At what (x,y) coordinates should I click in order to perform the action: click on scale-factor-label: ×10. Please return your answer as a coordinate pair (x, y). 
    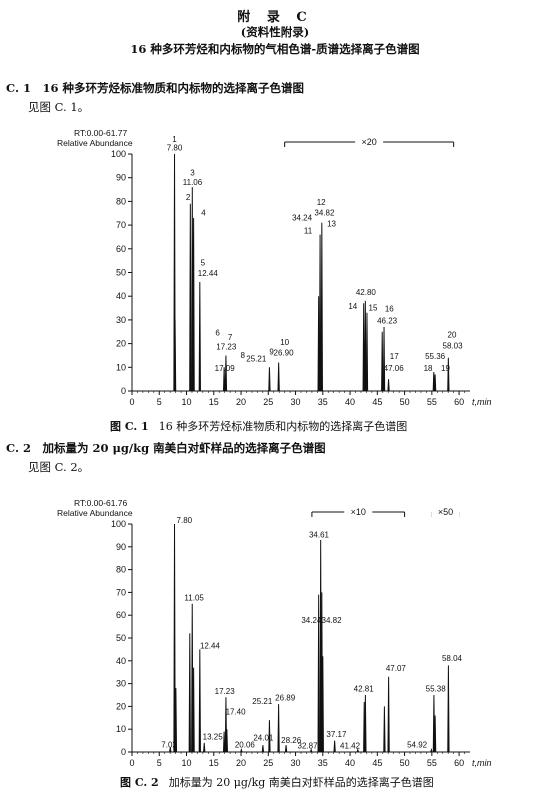
    Looking at the image, I should click on (358, 512).